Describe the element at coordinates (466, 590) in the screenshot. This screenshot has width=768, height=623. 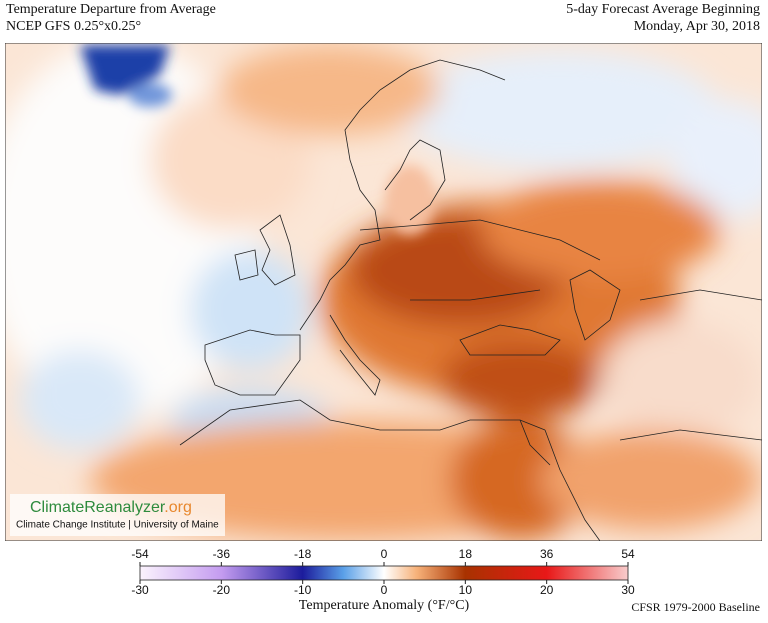
I see `c-tick-label: 10` at that location.